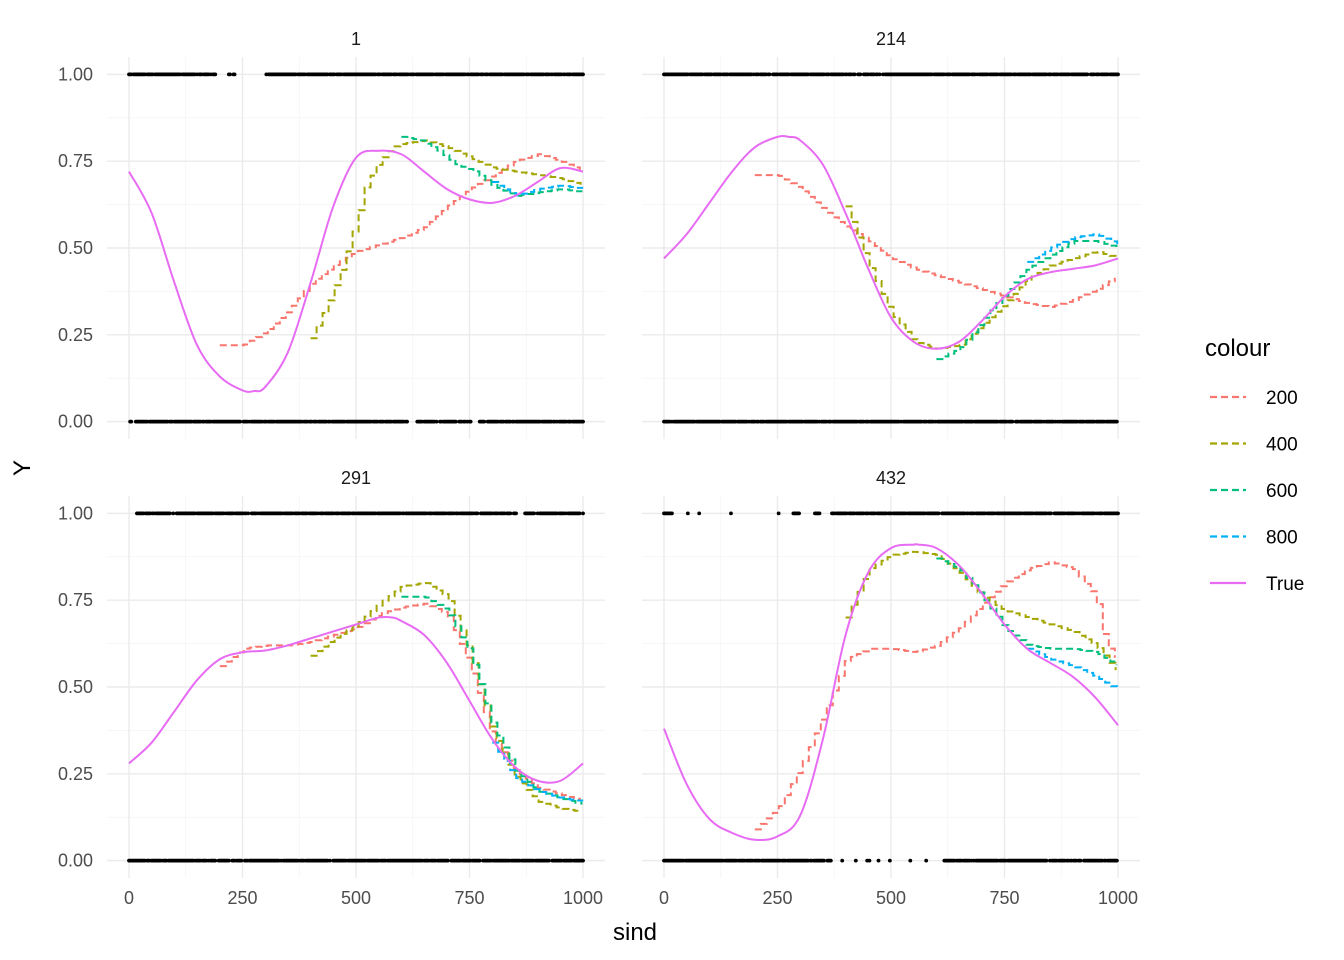  What do you see at coordinates (1254, 445) in the screenshot?
I see `legend-item-400: 400` at bounding box center [1254, 445].